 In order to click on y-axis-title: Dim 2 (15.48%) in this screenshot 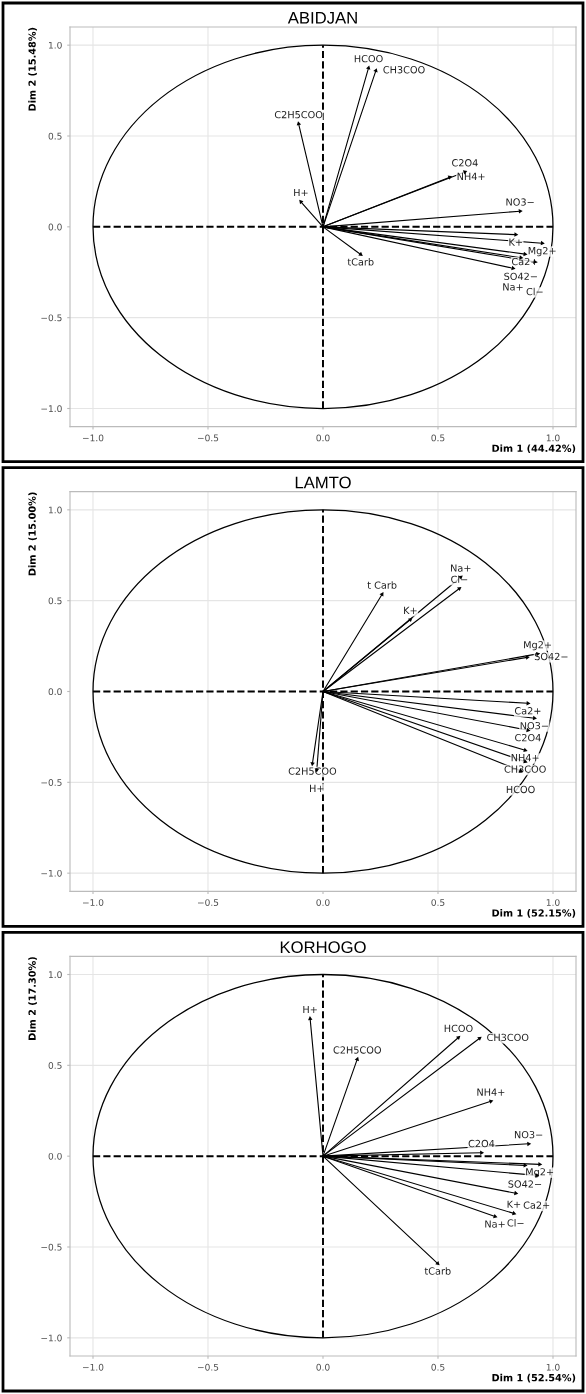, I will do `click(32, 69)`.